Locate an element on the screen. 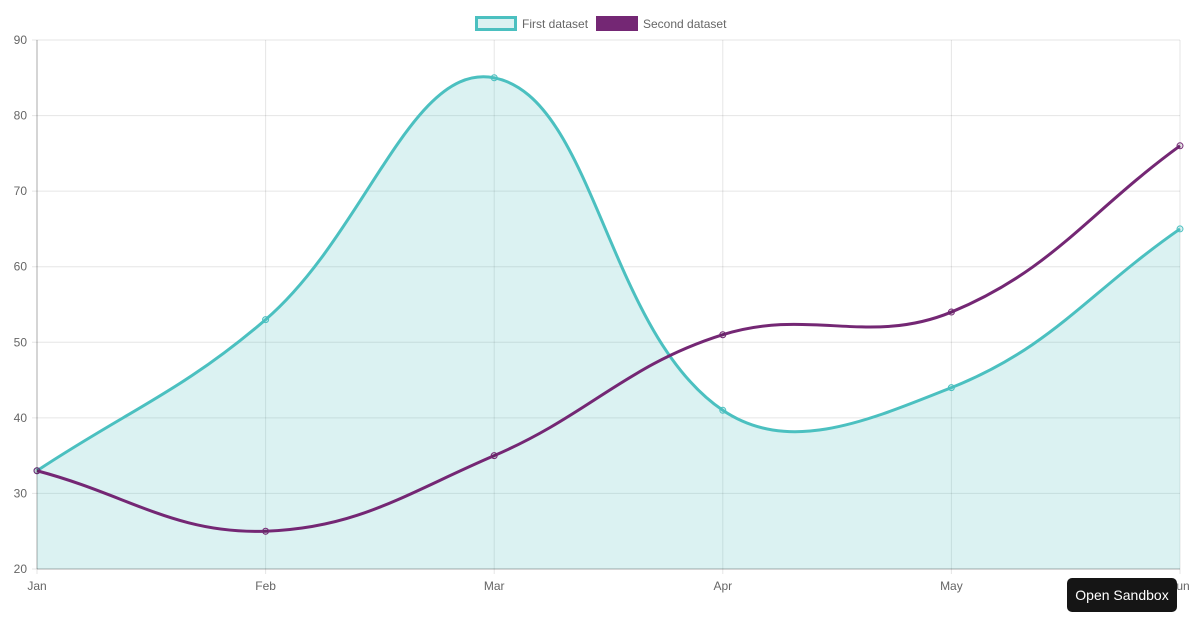 Image resolution: width=1200 pixels, height=630 pixels. y-tick-label: 70 is located at coordinates (21, 191).